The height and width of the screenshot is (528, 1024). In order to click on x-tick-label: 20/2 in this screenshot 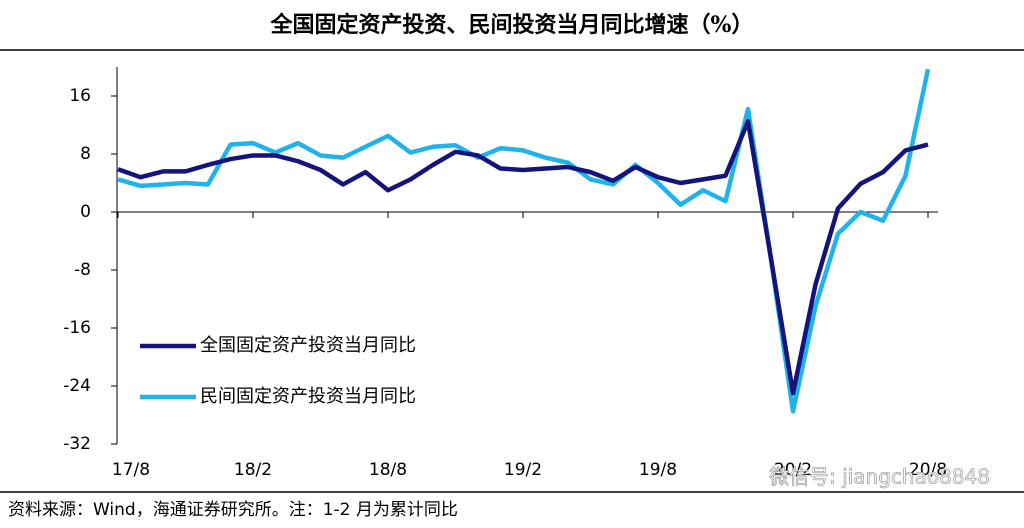, I will do `click(793, 470)`.